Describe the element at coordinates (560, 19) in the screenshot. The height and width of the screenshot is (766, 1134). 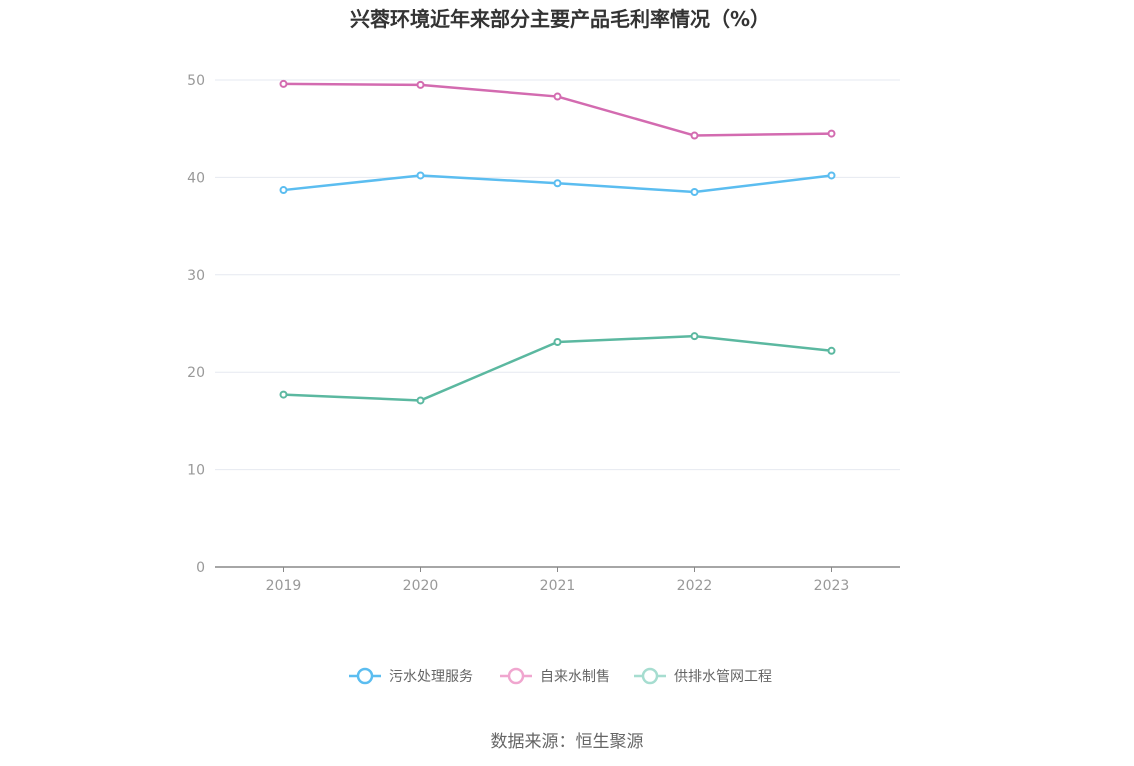
I see `chart-title: 兴蓉环境近年来部分主要产品毛利率情况（%）` at that location.